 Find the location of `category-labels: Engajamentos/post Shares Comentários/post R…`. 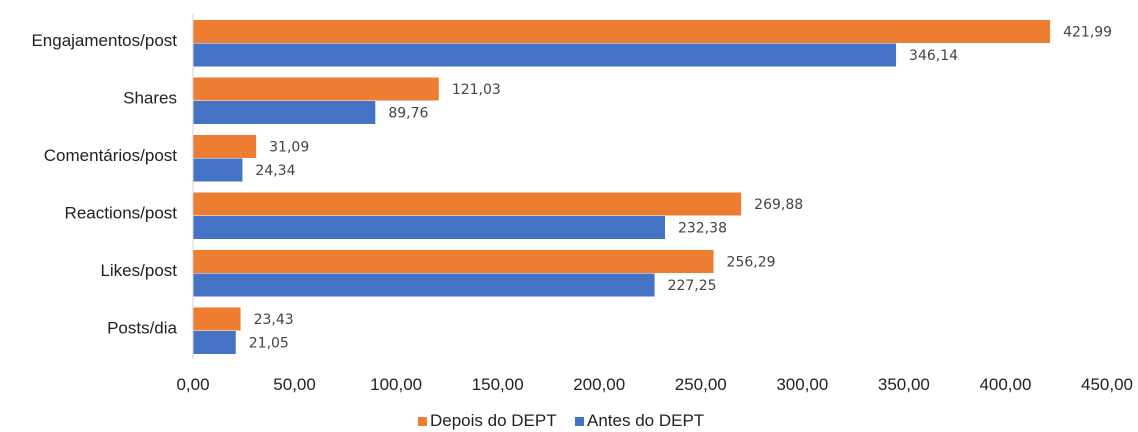

category-labels: Engajamentos/post Shares Comentários/post R… is located at coordinates (104, 184).